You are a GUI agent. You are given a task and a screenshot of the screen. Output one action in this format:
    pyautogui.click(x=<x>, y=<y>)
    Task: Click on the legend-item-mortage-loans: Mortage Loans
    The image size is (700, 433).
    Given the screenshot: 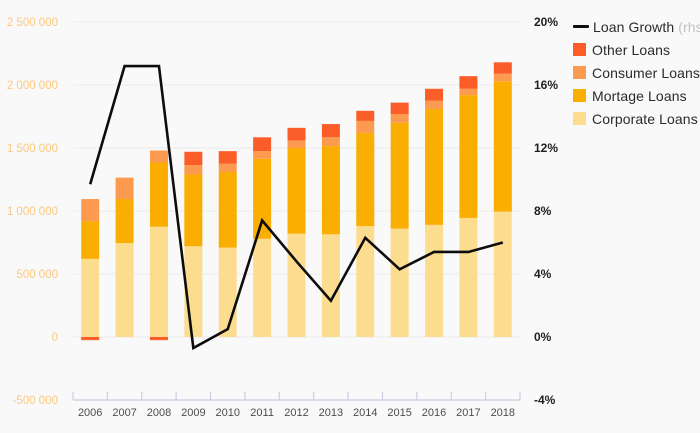 What is the action you would take?
    pyautogui.click(x=636, y=95)
    